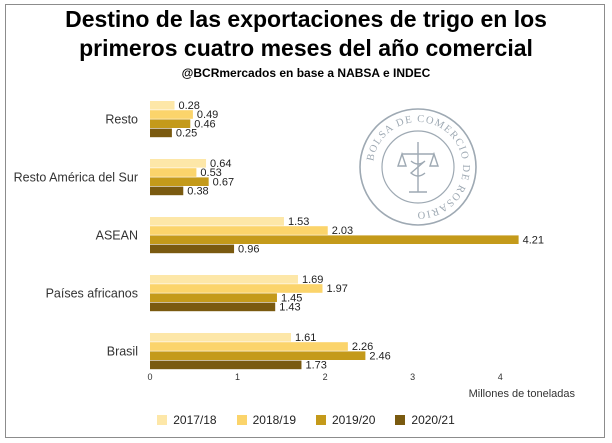 This screenshot has width=612, height=443. What do you see at coordinates (336, 289) in the screenshot?
I see `data-label: 1.97` at bounding box center [336, 289].